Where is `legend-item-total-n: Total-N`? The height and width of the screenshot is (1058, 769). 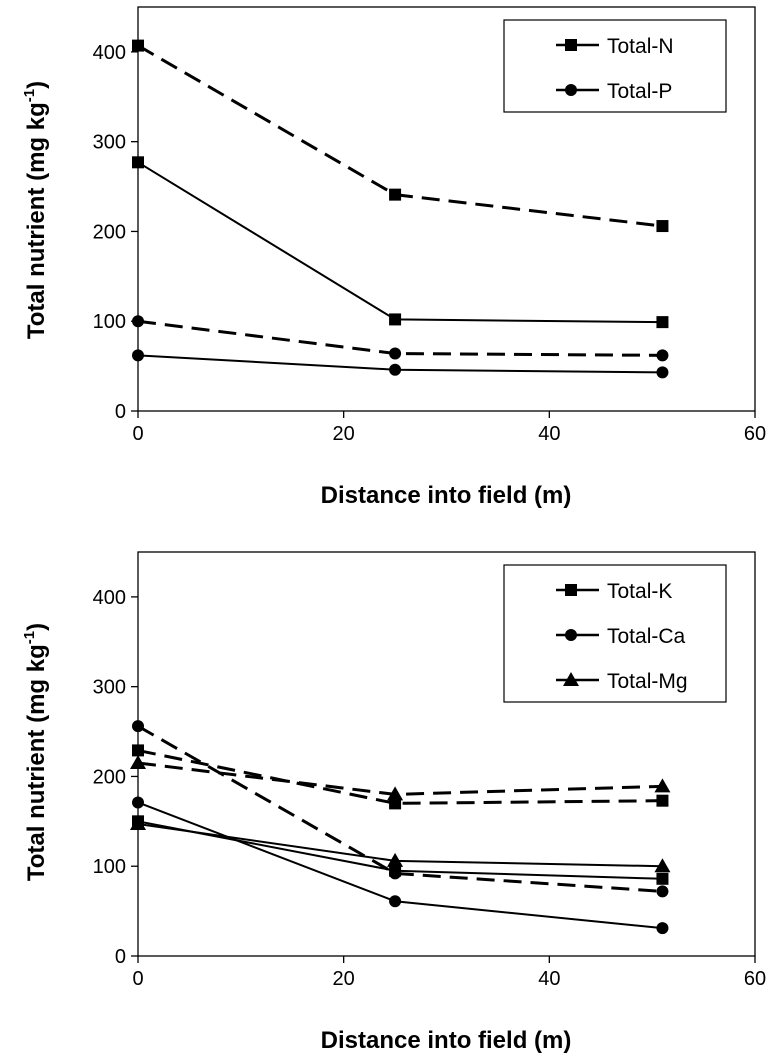
legend-item-total-n: Total-N is located at coordinates (615, 46).